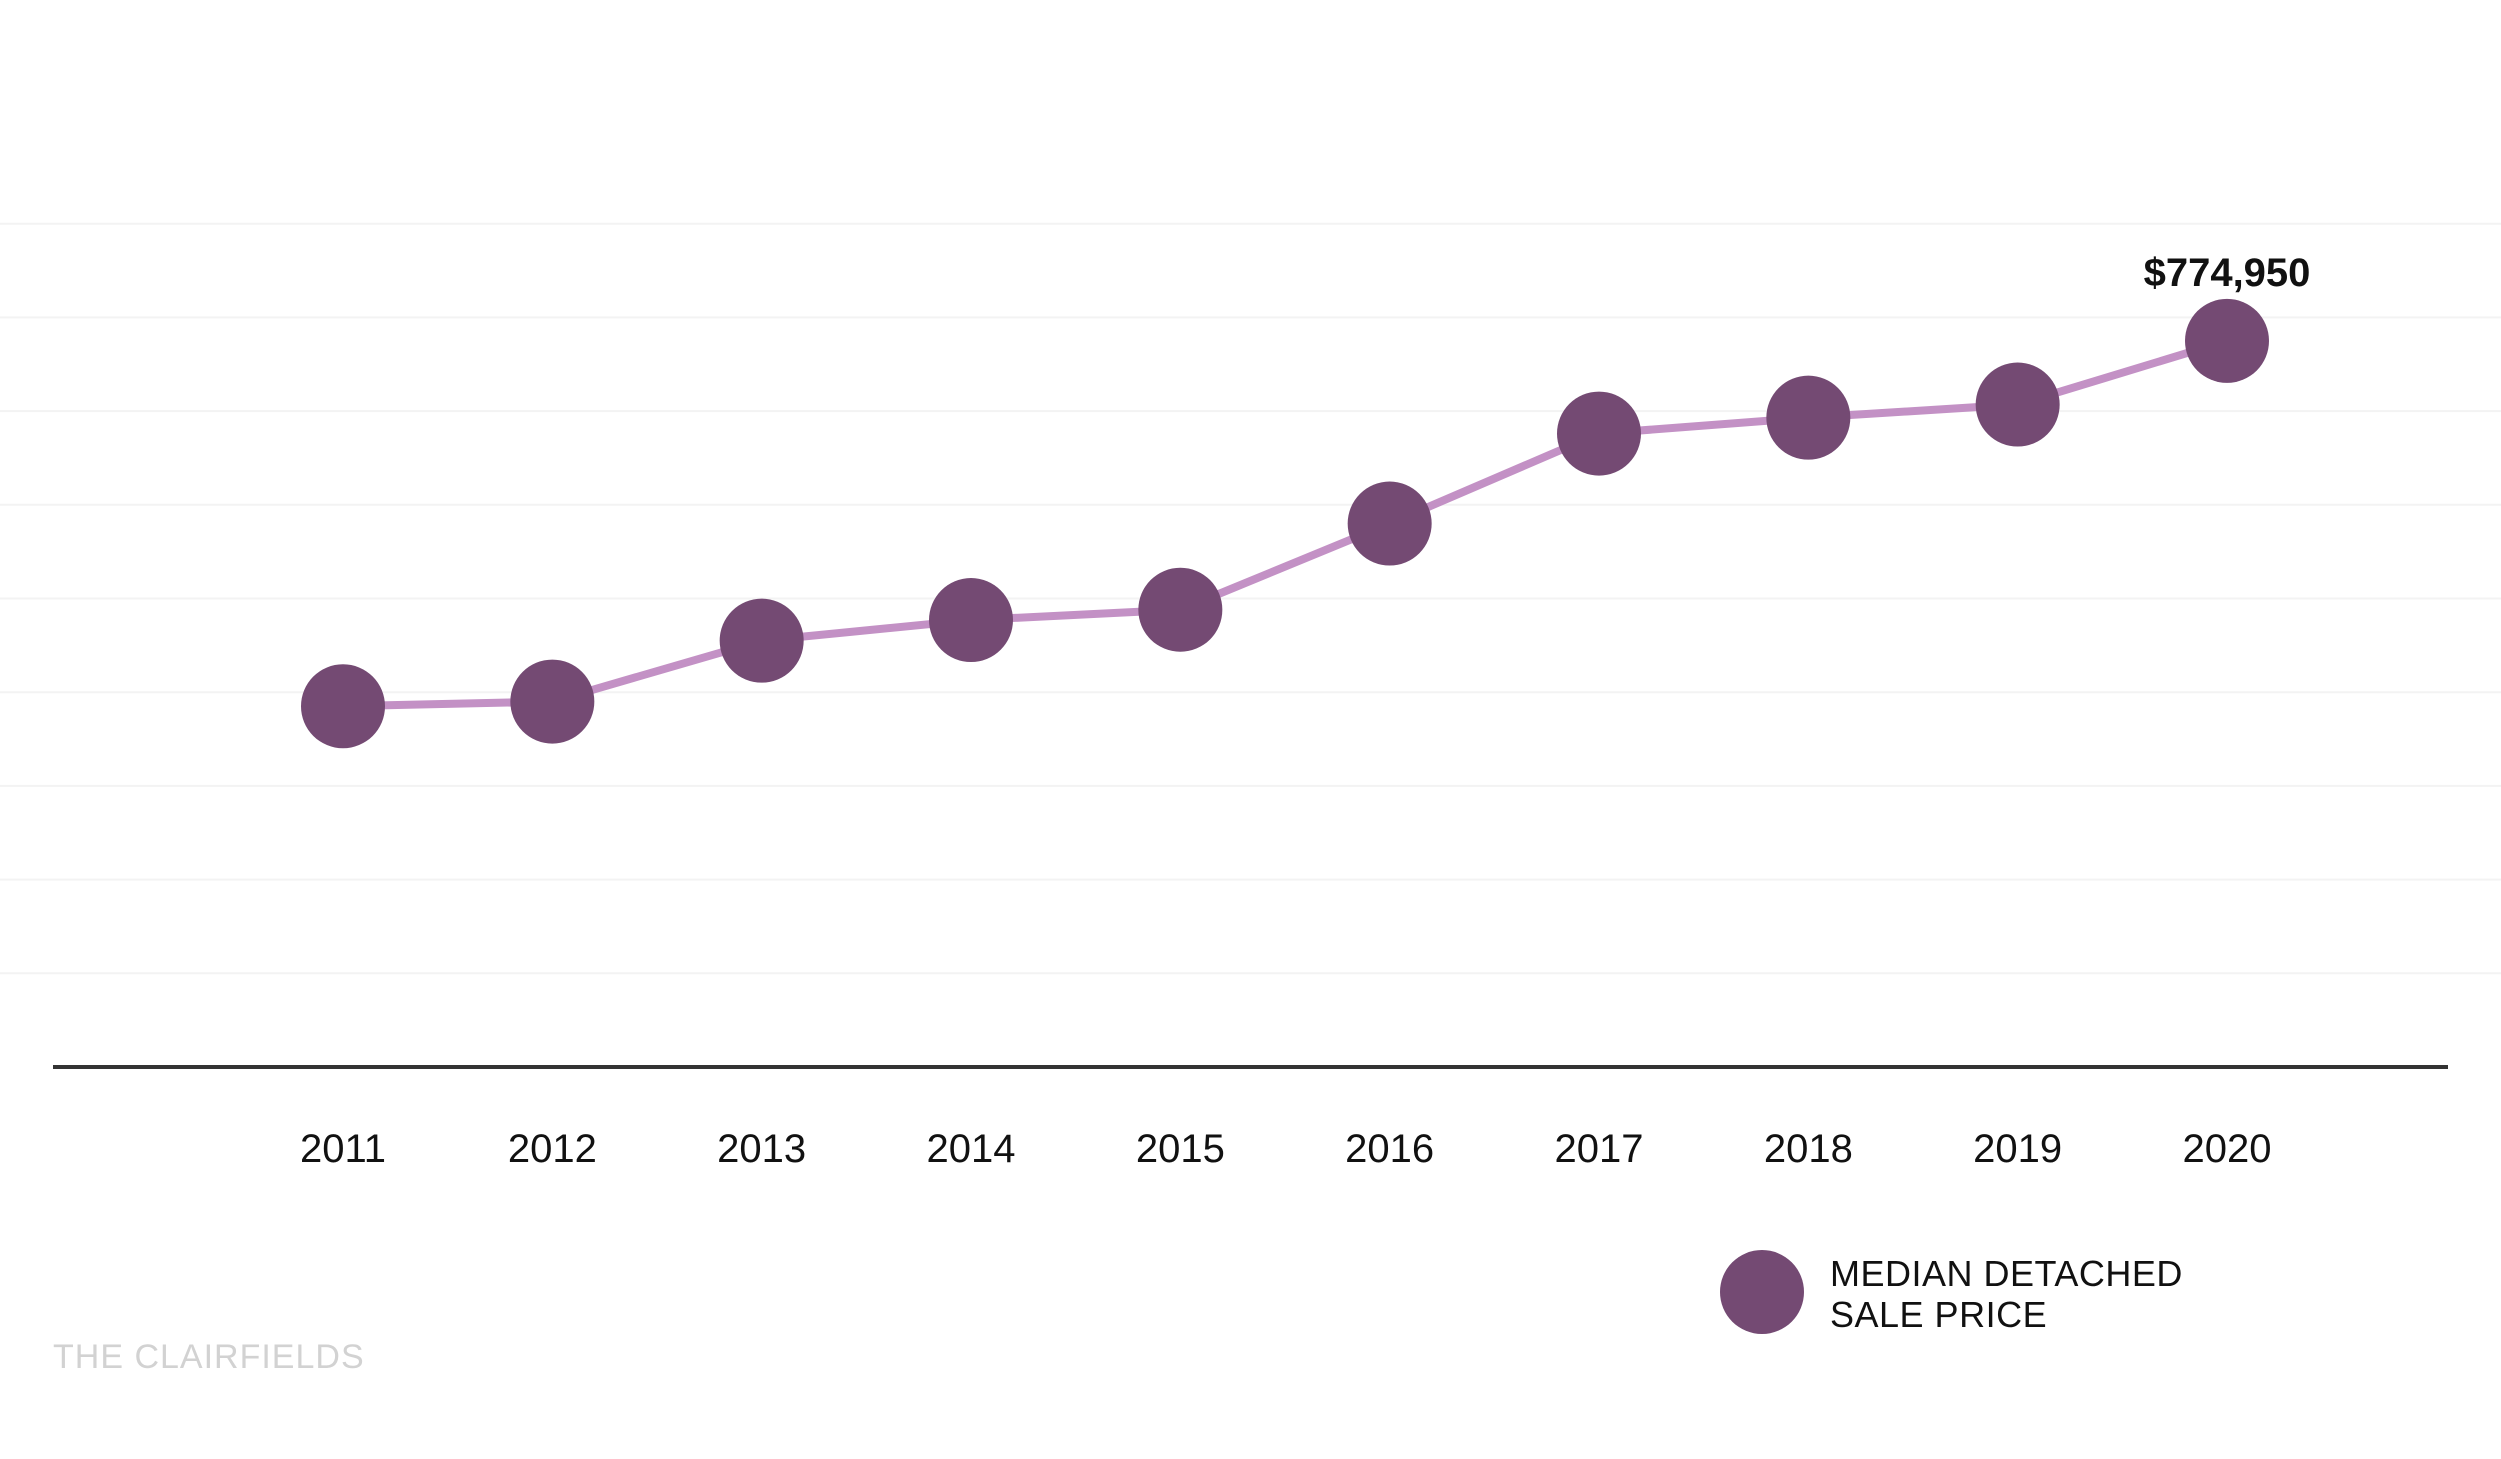 This screenshot has height=1459, width=2501. What do you see at coordinates (2227, 340) in the screenshot?
I see `data-point-2020` at bounding box center [2227, 340].